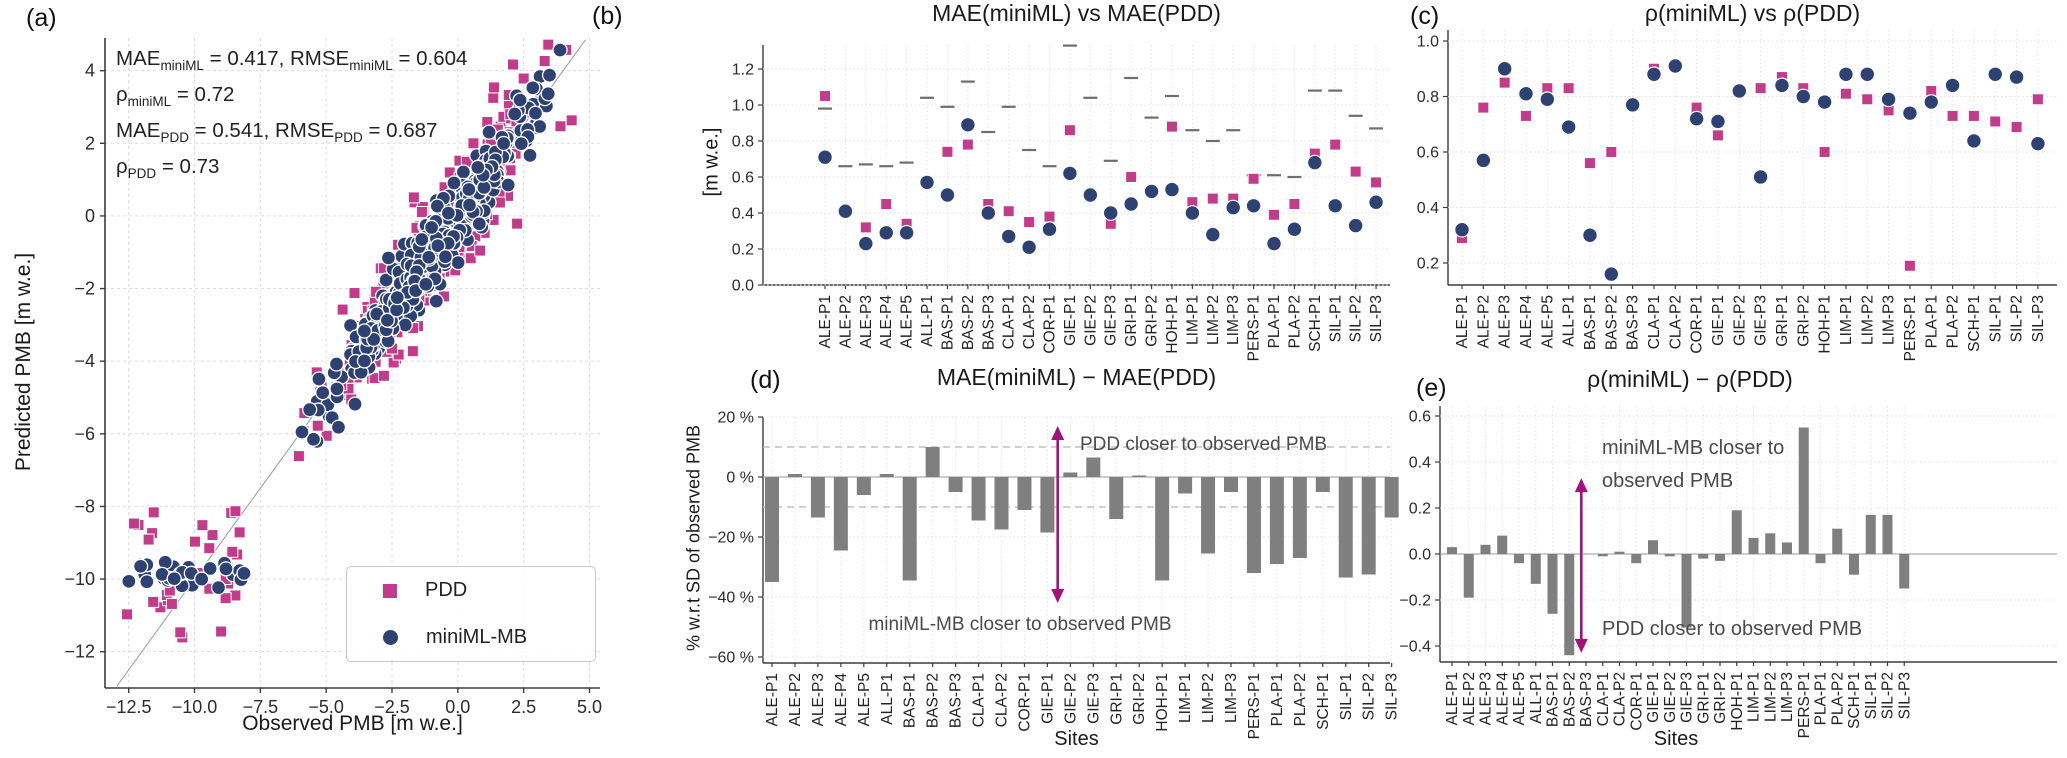 The image size is (2067, 758). What do you see at coordinates (765, 380) in the screenshot?
I see `panel-d-letter: (d)` at bounding box center [765, 380].